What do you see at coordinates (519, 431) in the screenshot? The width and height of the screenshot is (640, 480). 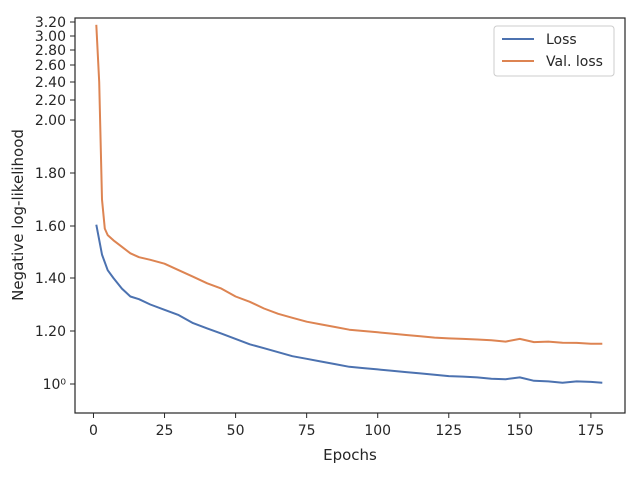 I see `x-tick-label: 150` at bounding box center [519, 431].